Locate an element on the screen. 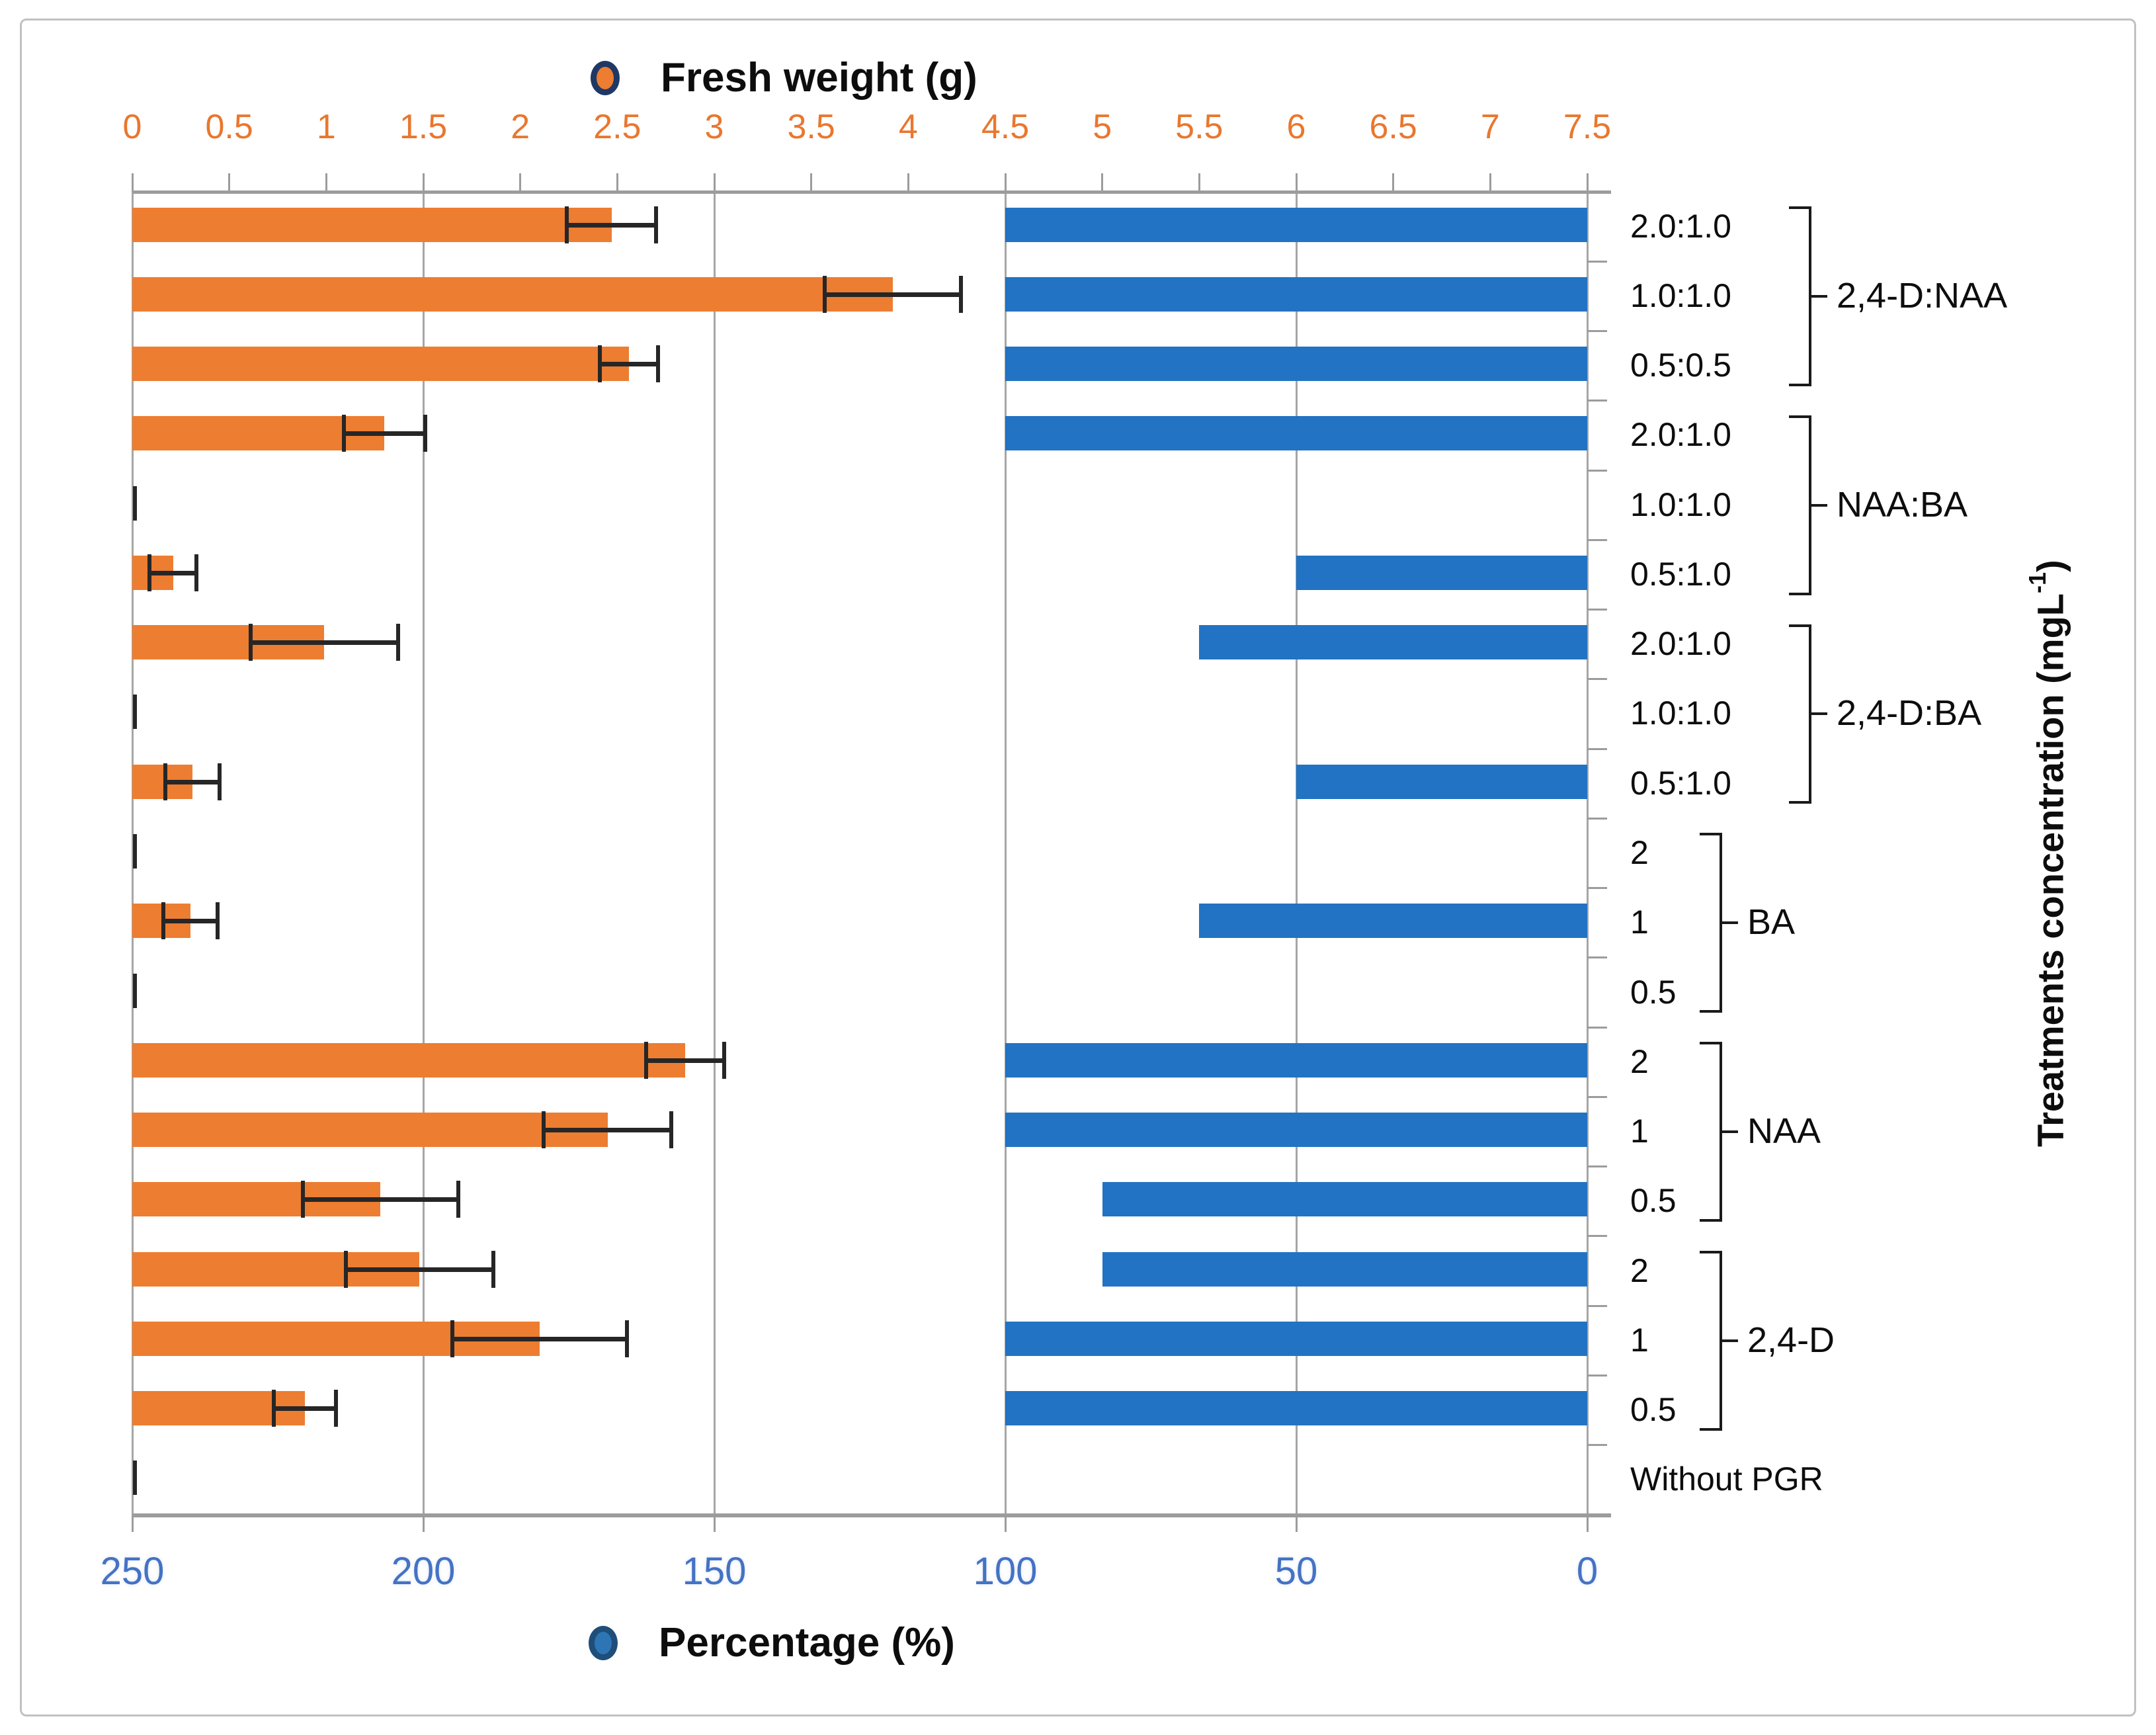 The height and width of the screenshot is (1735, 2156). superscript-minus-one: -1 is located at coordinates (2037, 582).